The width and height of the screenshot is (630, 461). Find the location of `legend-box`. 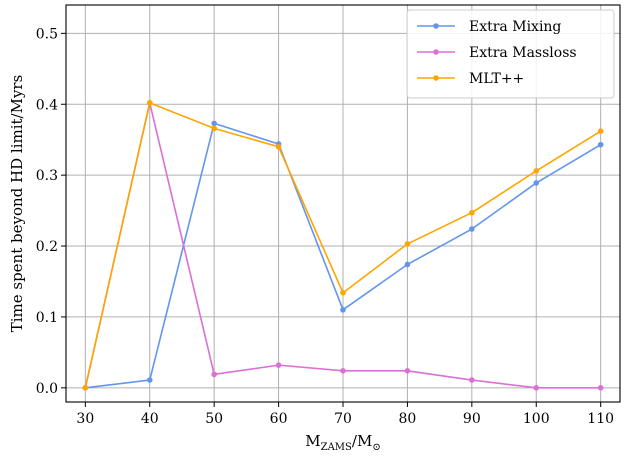

legend-box is located at coordinates (510, 54).